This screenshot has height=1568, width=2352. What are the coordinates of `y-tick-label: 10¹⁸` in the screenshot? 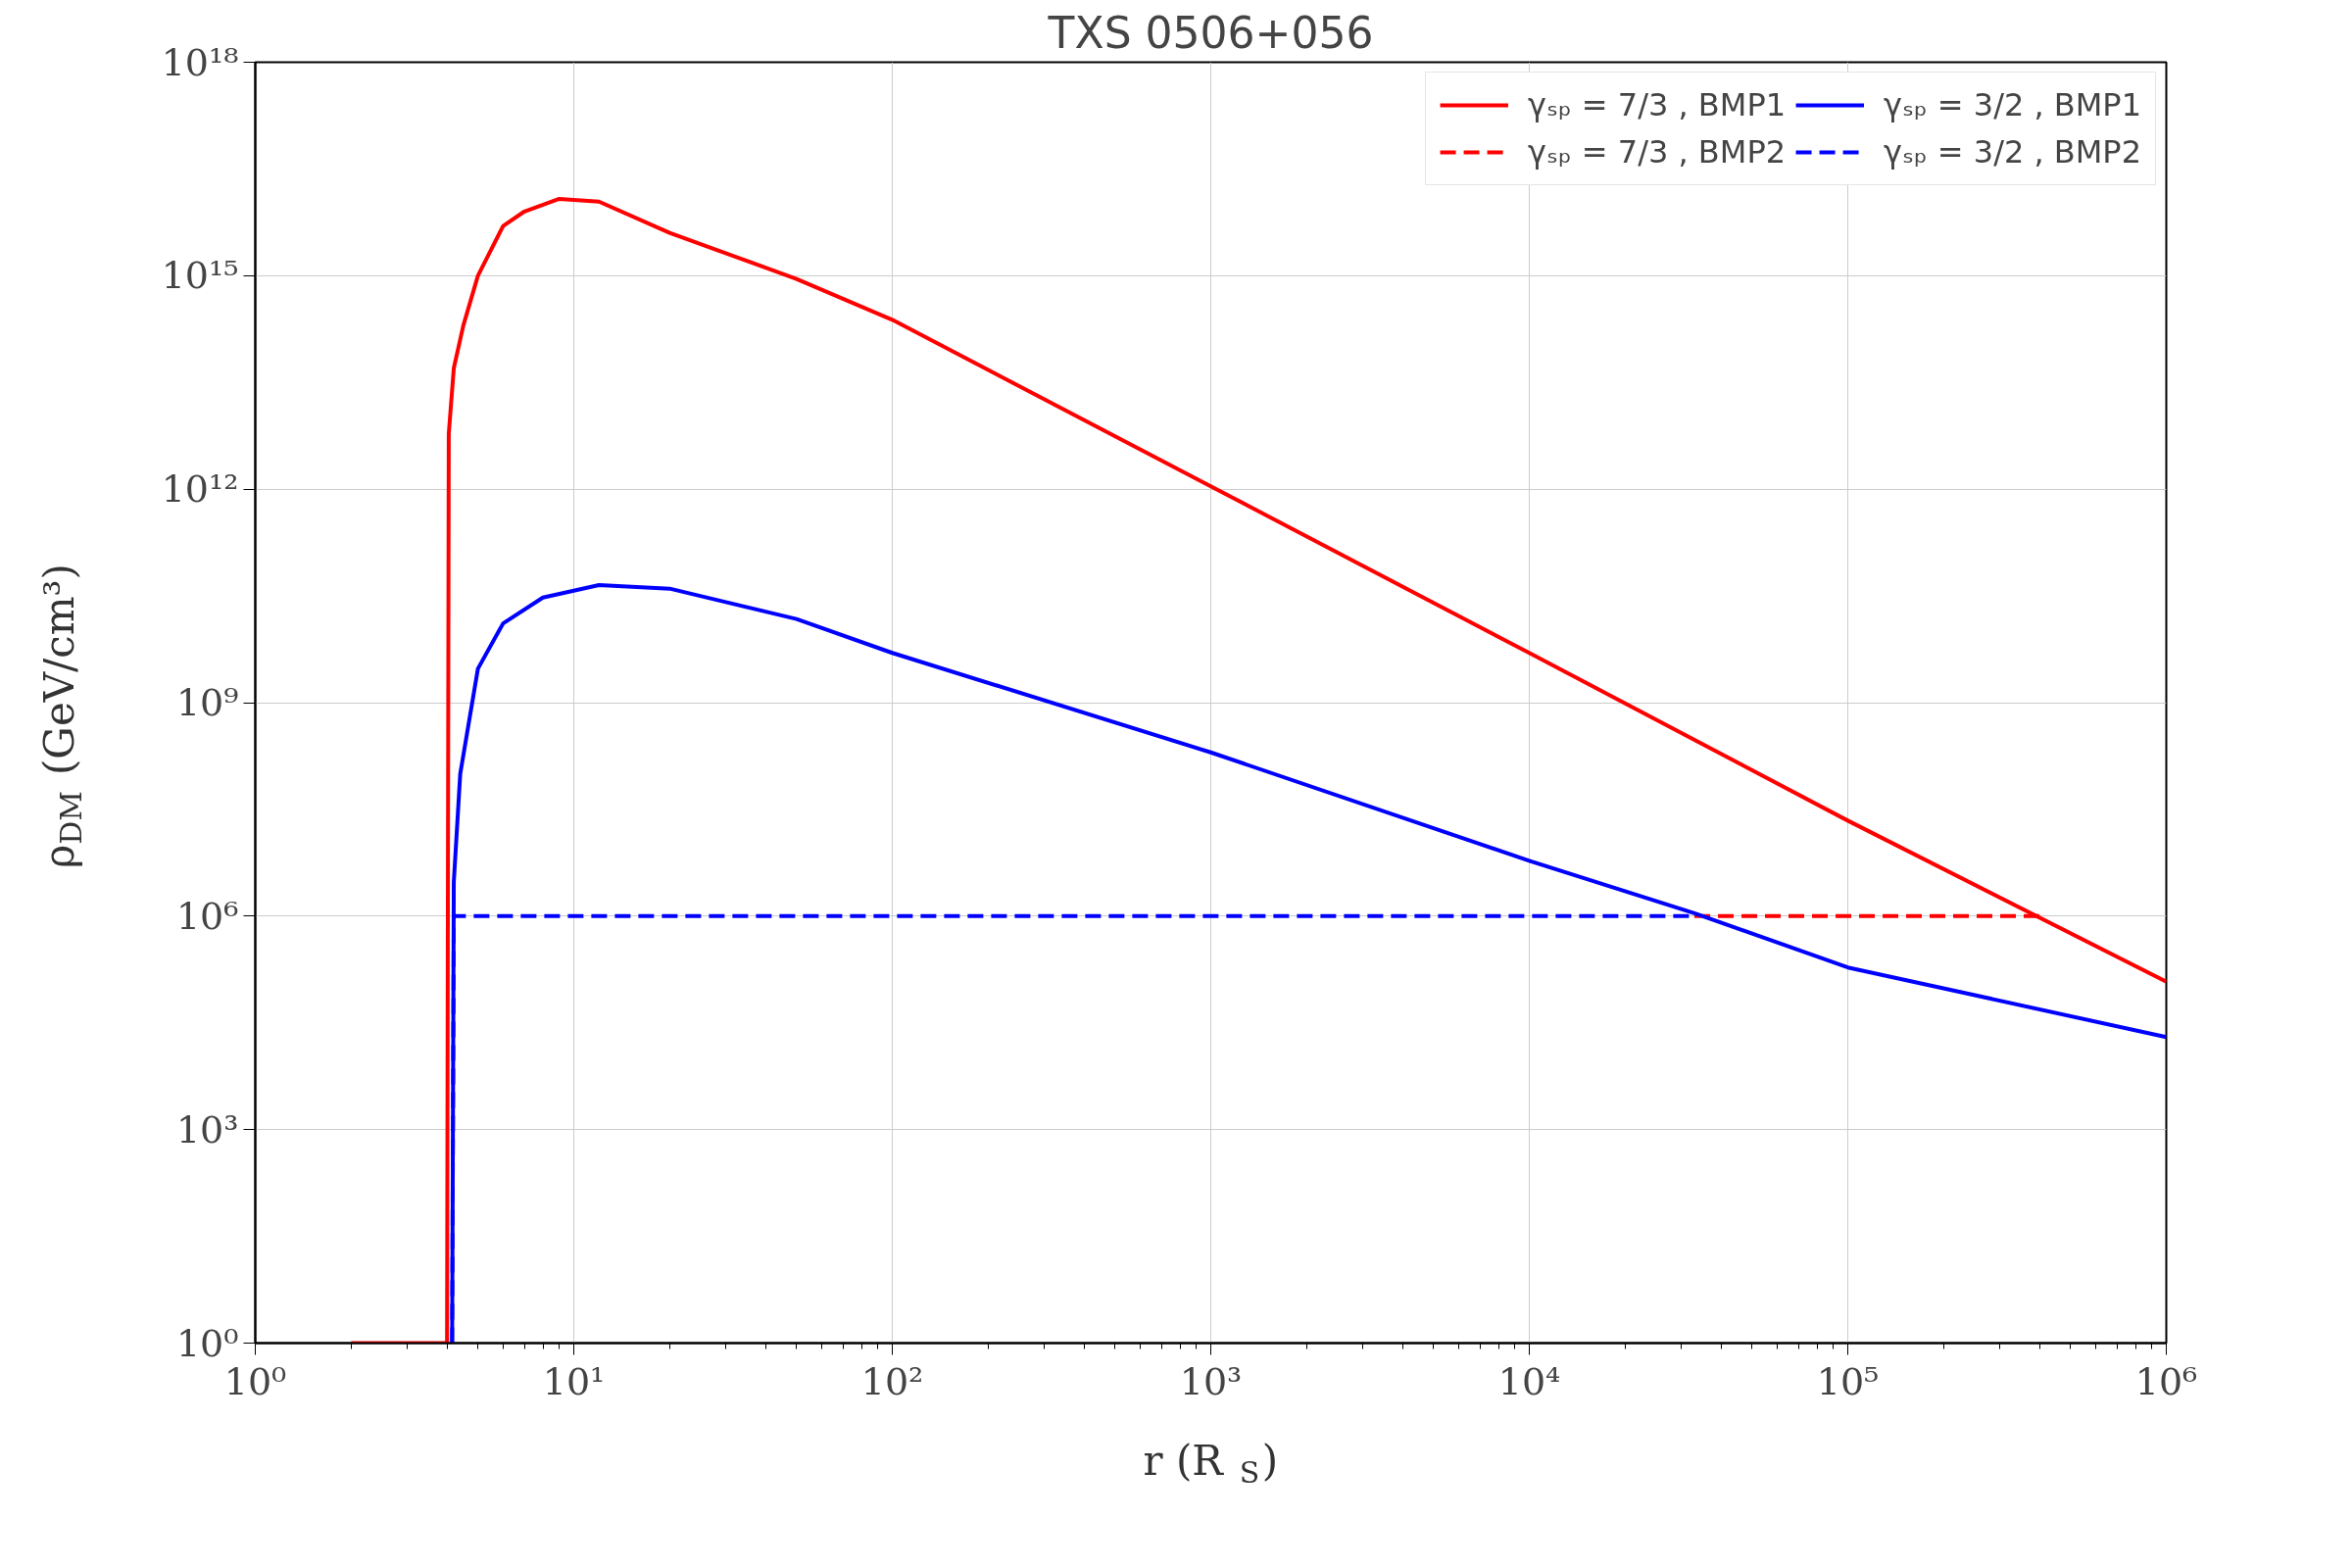 It's located at (200, 62).